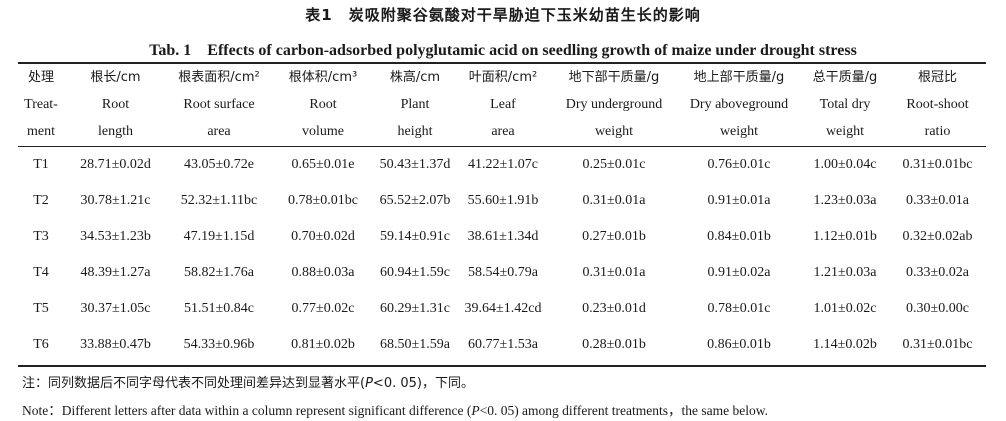 This screenshot has height=421, width=1006. Describe the element at coordinates (115, 77) in the screenshot. I see `column-header-chinese: 根长/cm` at that location.